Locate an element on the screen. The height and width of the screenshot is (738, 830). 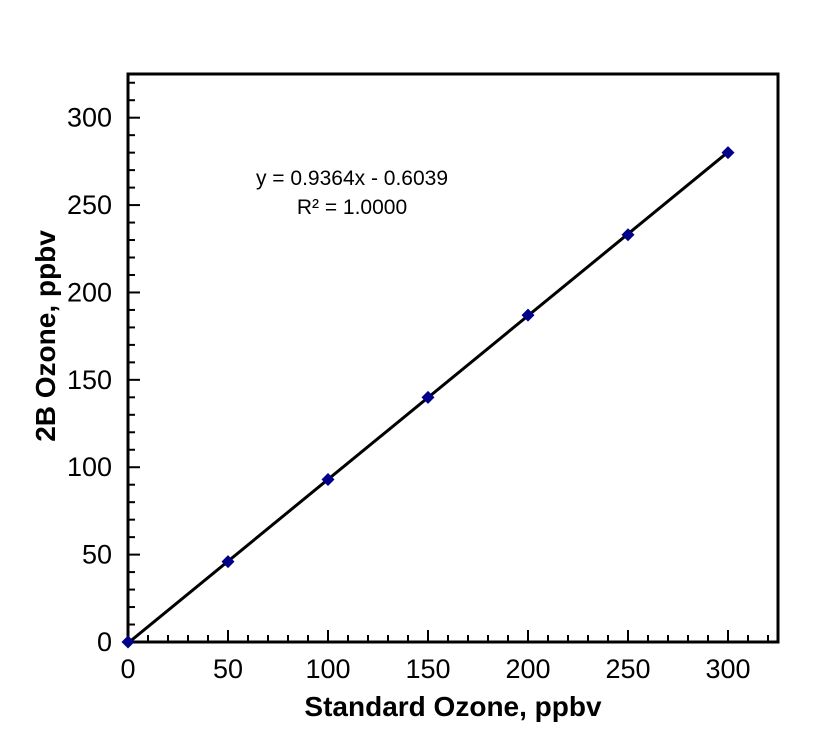
y-tick-label: 50 is located at coordinates (97, 555).